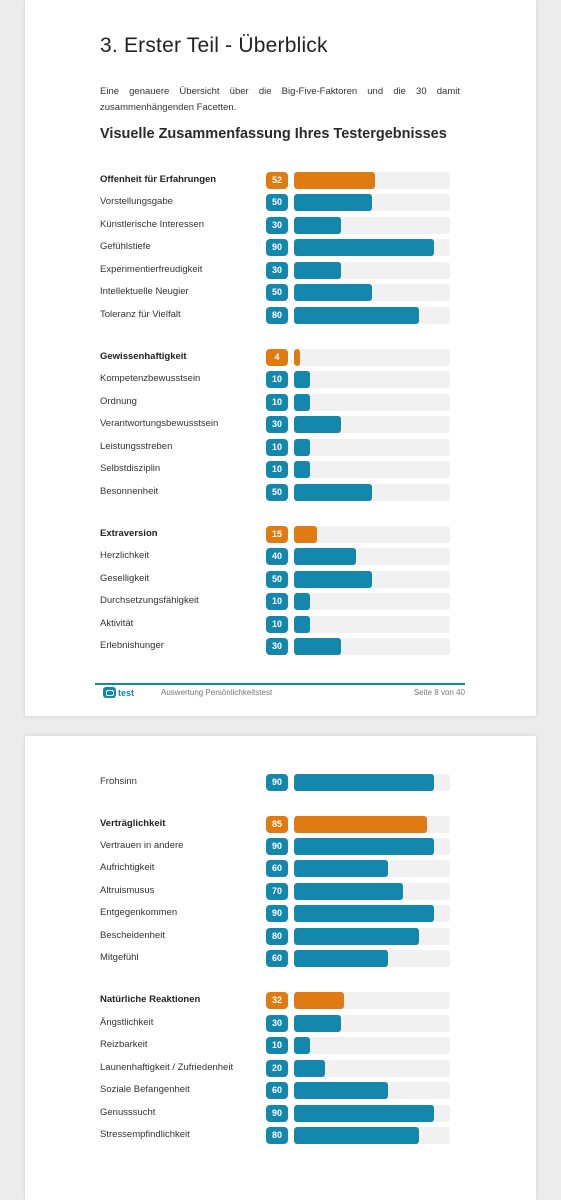 The height and width of the screenshot is (1200, 561). Describe the element at coordinates (364, 1113) in the screenshot. I see `score-bar-genusssucht` at that location.